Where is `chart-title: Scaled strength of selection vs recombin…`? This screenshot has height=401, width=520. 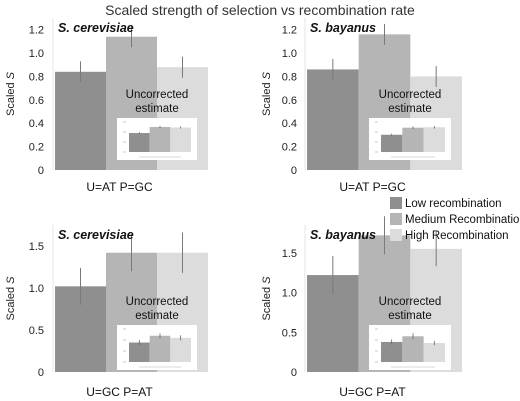
chart-title: Scaled strength of selection vs recombin… is located at coordinates (260, 10).